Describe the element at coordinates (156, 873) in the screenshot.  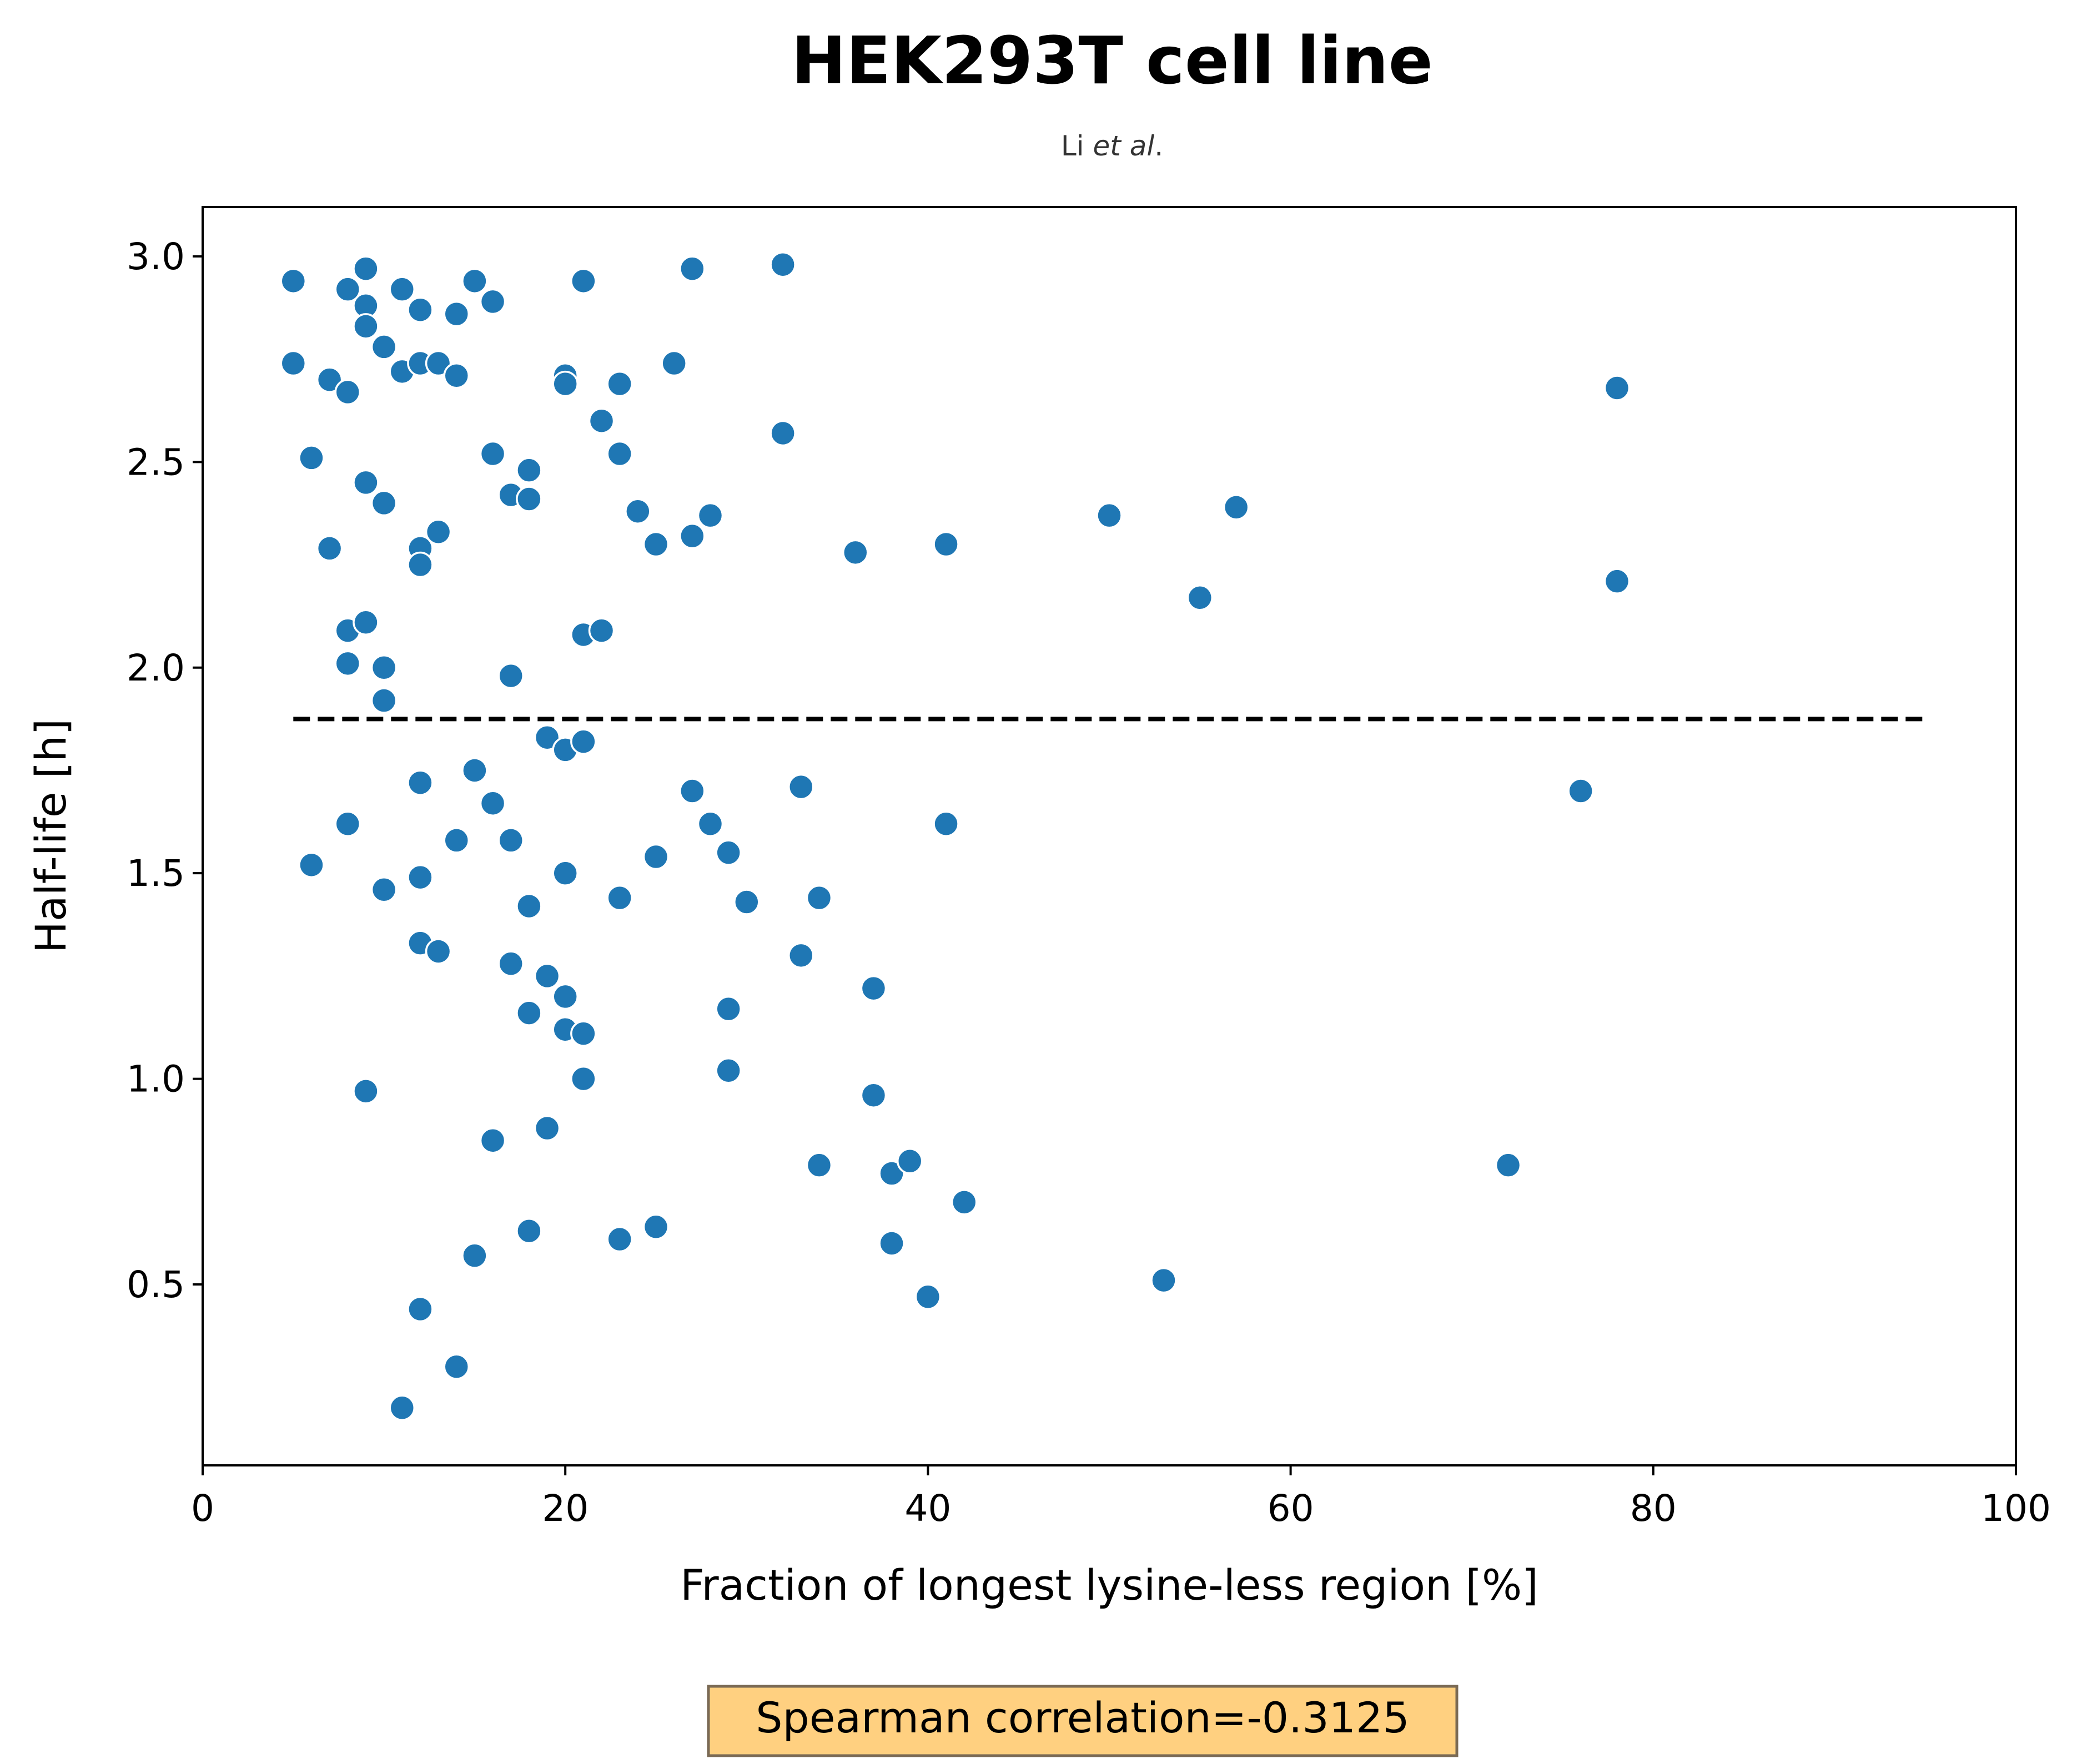
I see `y-tick-label: 1.5` at that location.